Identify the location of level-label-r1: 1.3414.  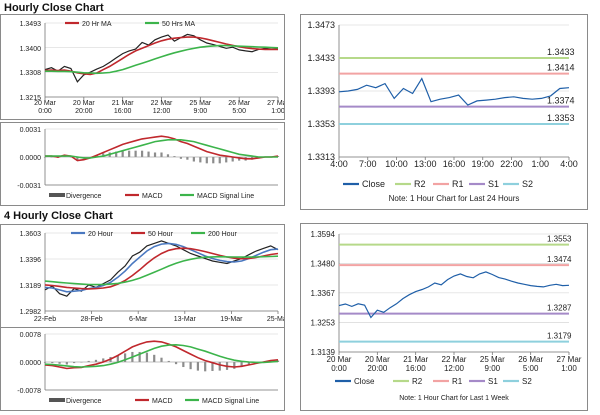
(561, 68).